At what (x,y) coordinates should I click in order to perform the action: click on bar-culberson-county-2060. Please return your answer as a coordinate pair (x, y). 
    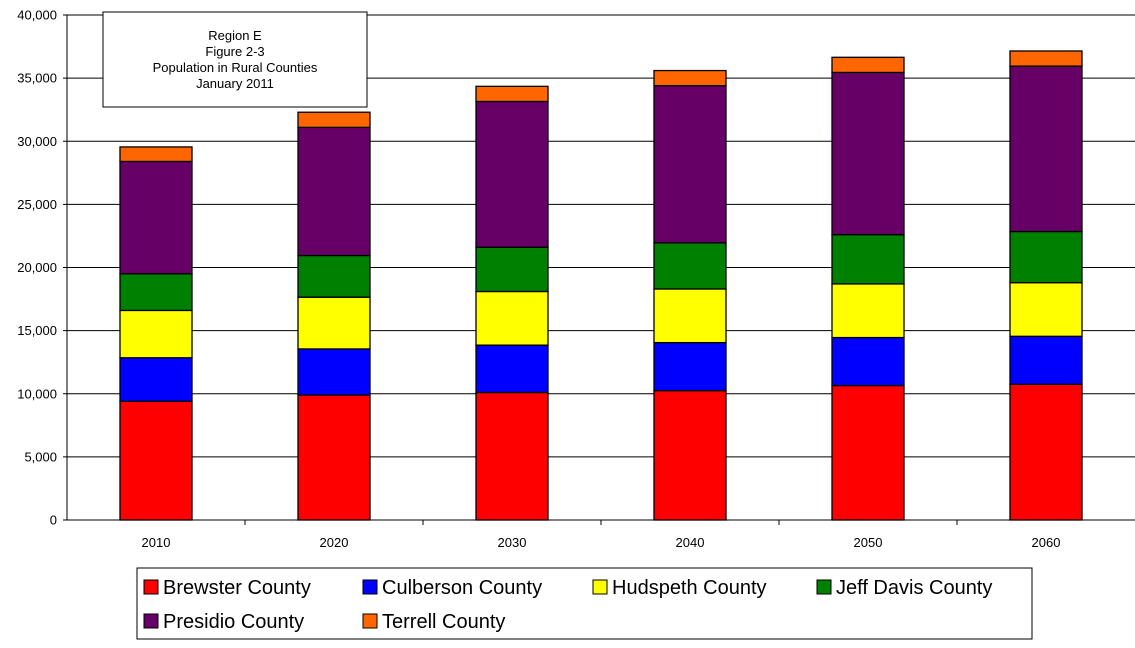
    Looking at the image, I should click on (1046, 360).